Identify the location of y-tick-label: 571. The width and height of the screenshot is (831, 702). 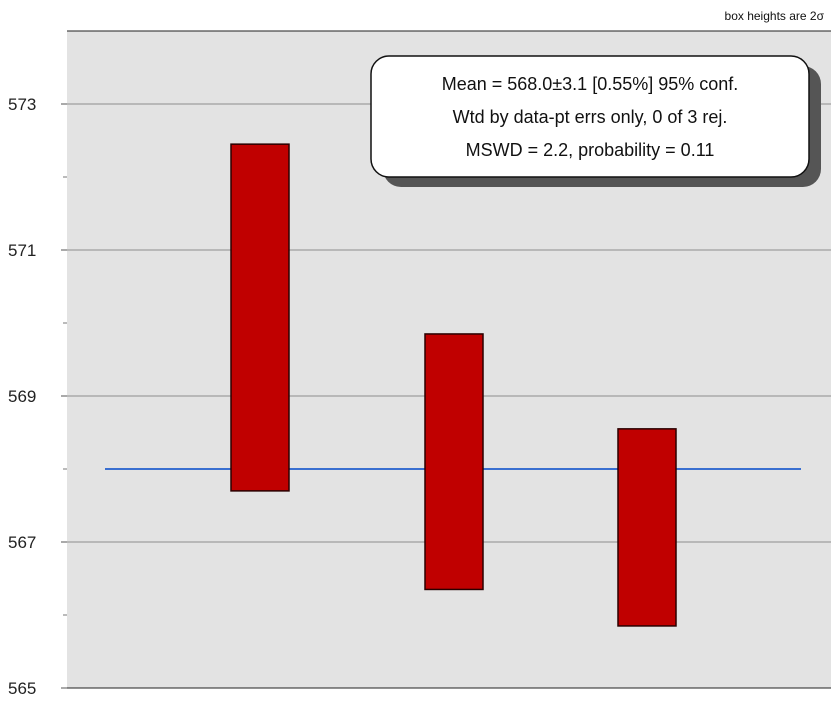
(22, 250).